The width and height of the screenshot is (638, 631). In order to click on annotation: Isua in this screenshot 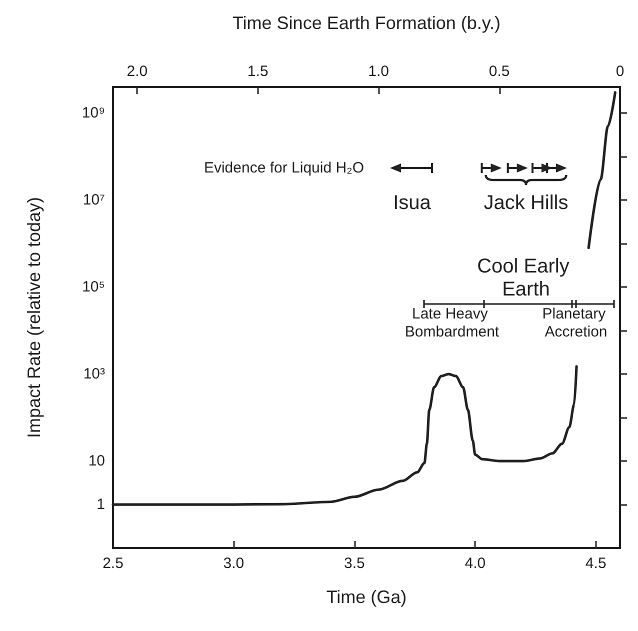, I will do `click(412, 203)`.